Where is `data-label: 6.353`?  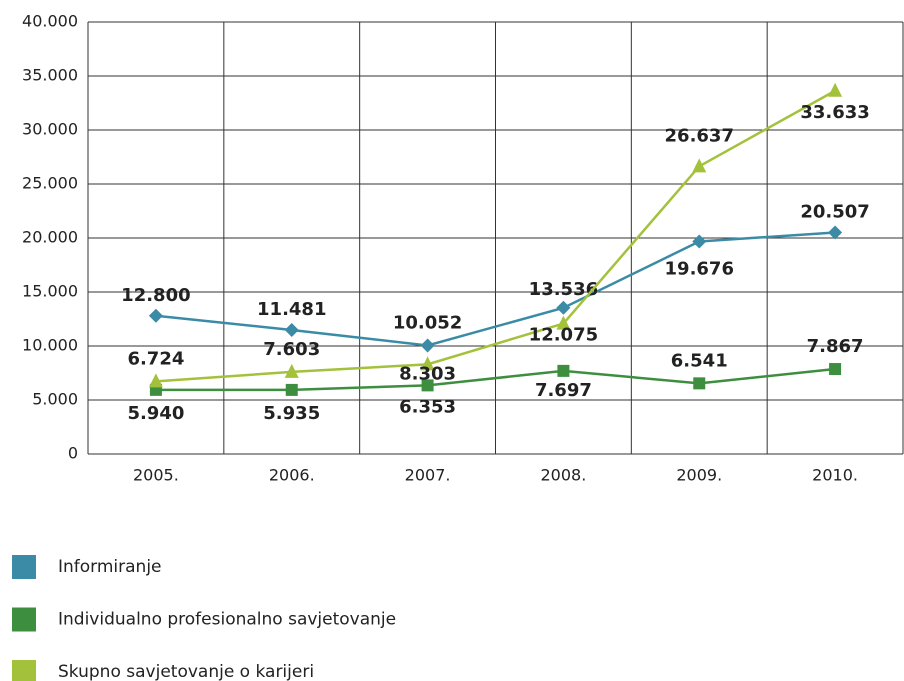
data-label: 6.353 is located at coordinates (427, 406).